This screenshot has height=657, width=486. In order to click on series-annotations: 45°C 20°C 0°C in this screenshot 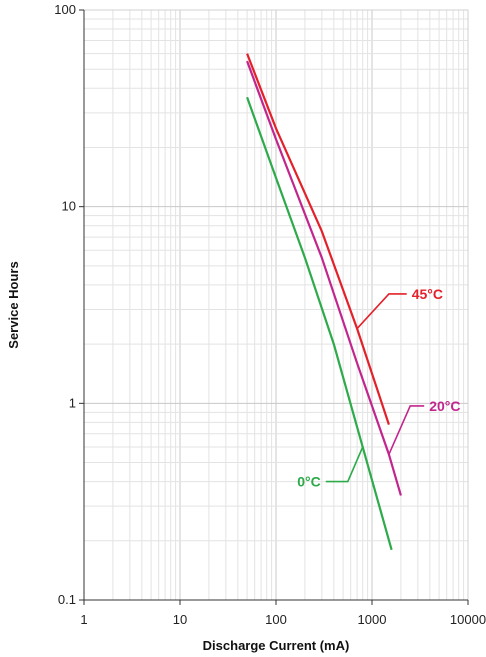, I will do `click(378, 388)`.